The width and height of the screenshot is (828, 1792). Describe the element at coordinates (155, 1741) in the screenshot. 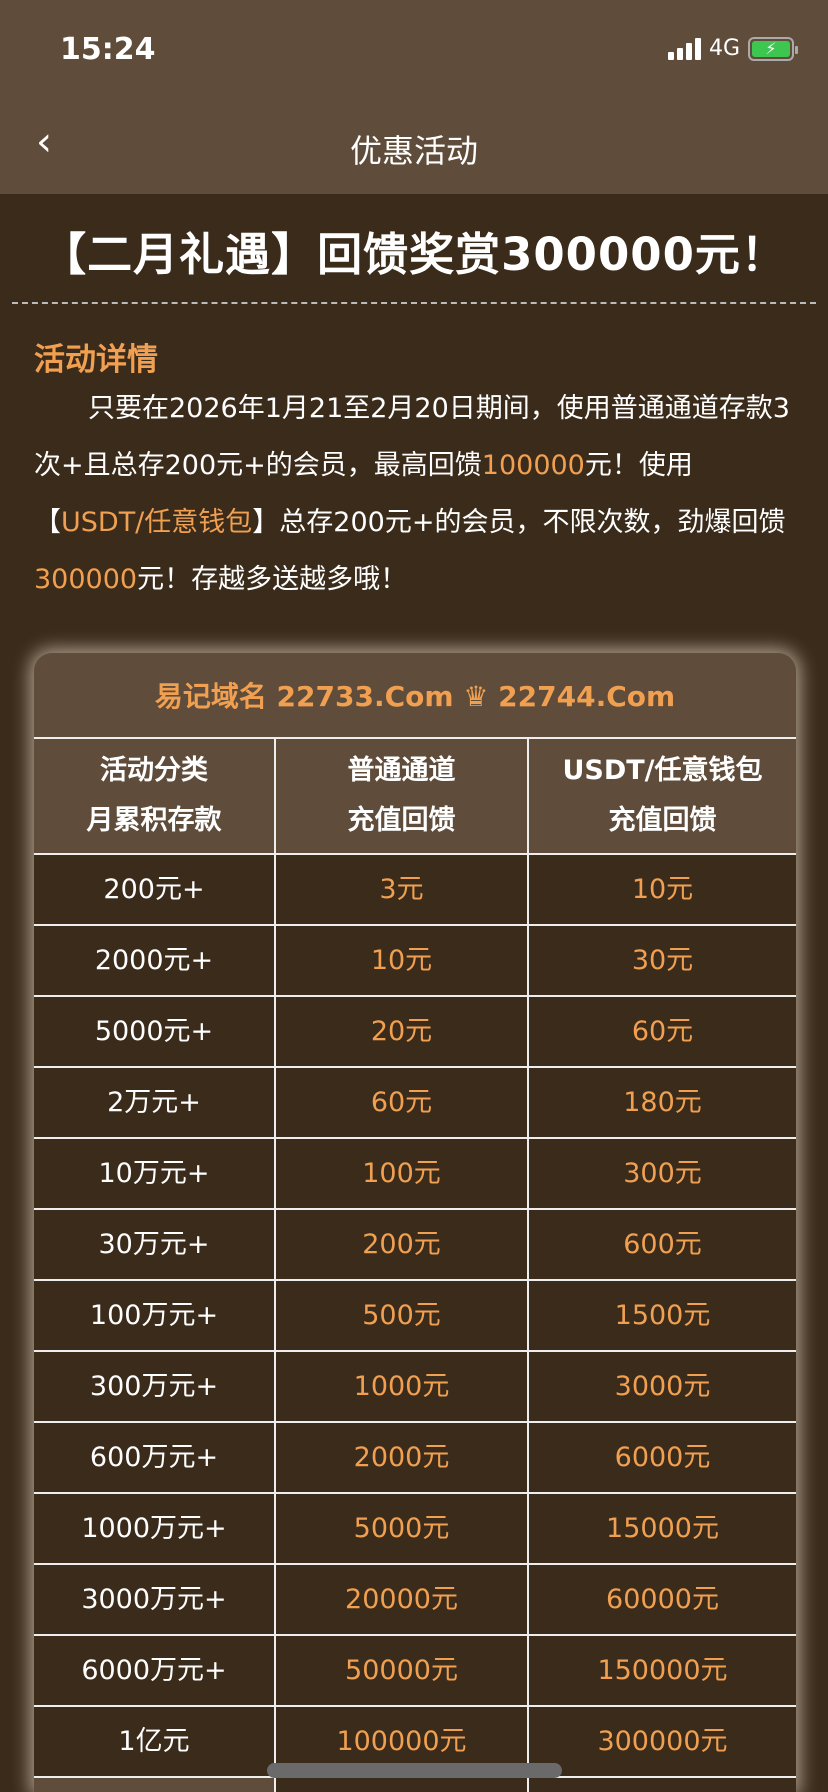

I see `table-cell: 1亿元` at that location.